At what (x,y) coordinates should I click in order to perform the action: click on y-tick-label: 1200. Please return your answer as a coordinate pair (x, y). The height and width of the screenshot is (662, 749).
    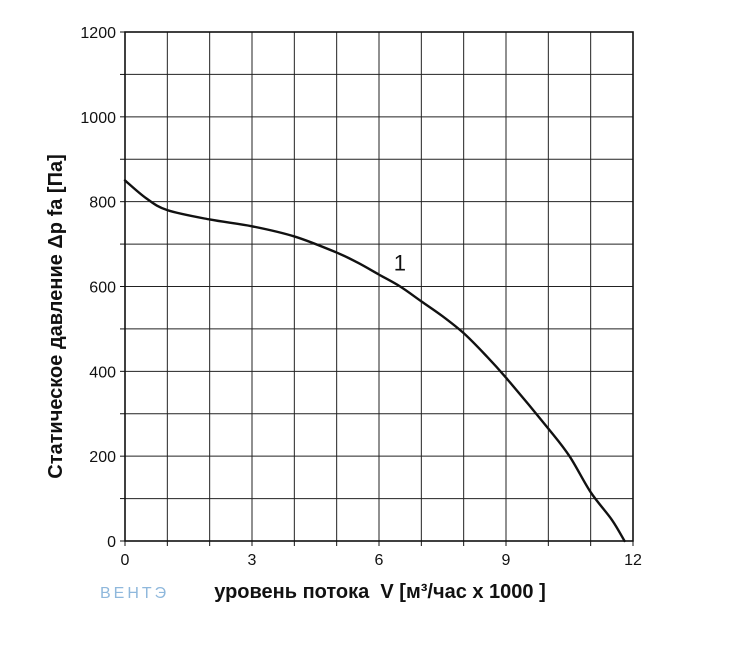
    Looking at the image, I should click on (98, 33).